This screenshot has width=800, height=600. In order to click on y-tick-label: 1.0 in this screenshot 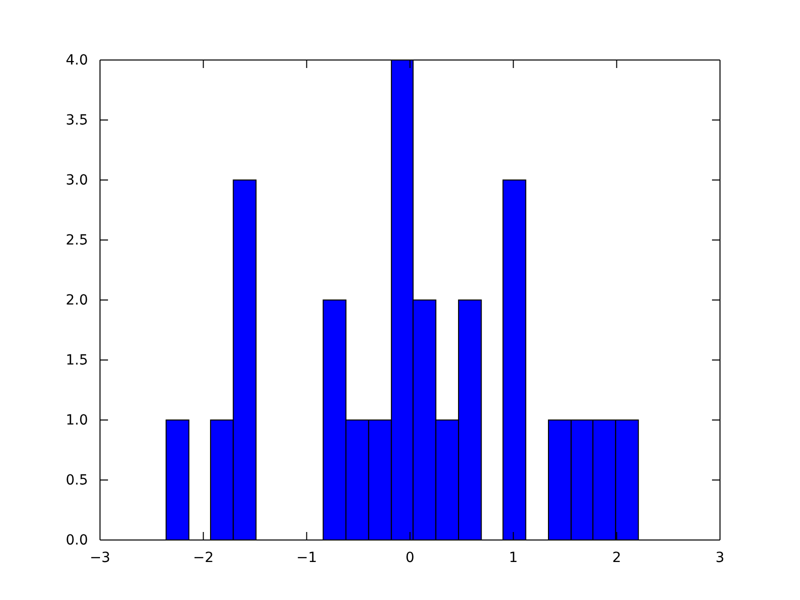, I will do `click(77, 420)`.